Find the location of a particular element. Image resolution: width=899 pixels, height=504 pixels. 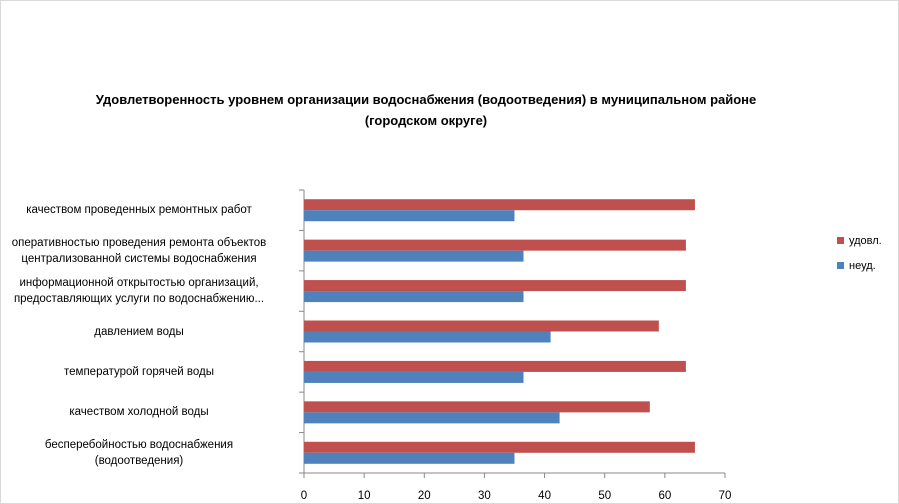

category-label-line: централизованной системы водоснабжения is located at coordinates (139, 258).